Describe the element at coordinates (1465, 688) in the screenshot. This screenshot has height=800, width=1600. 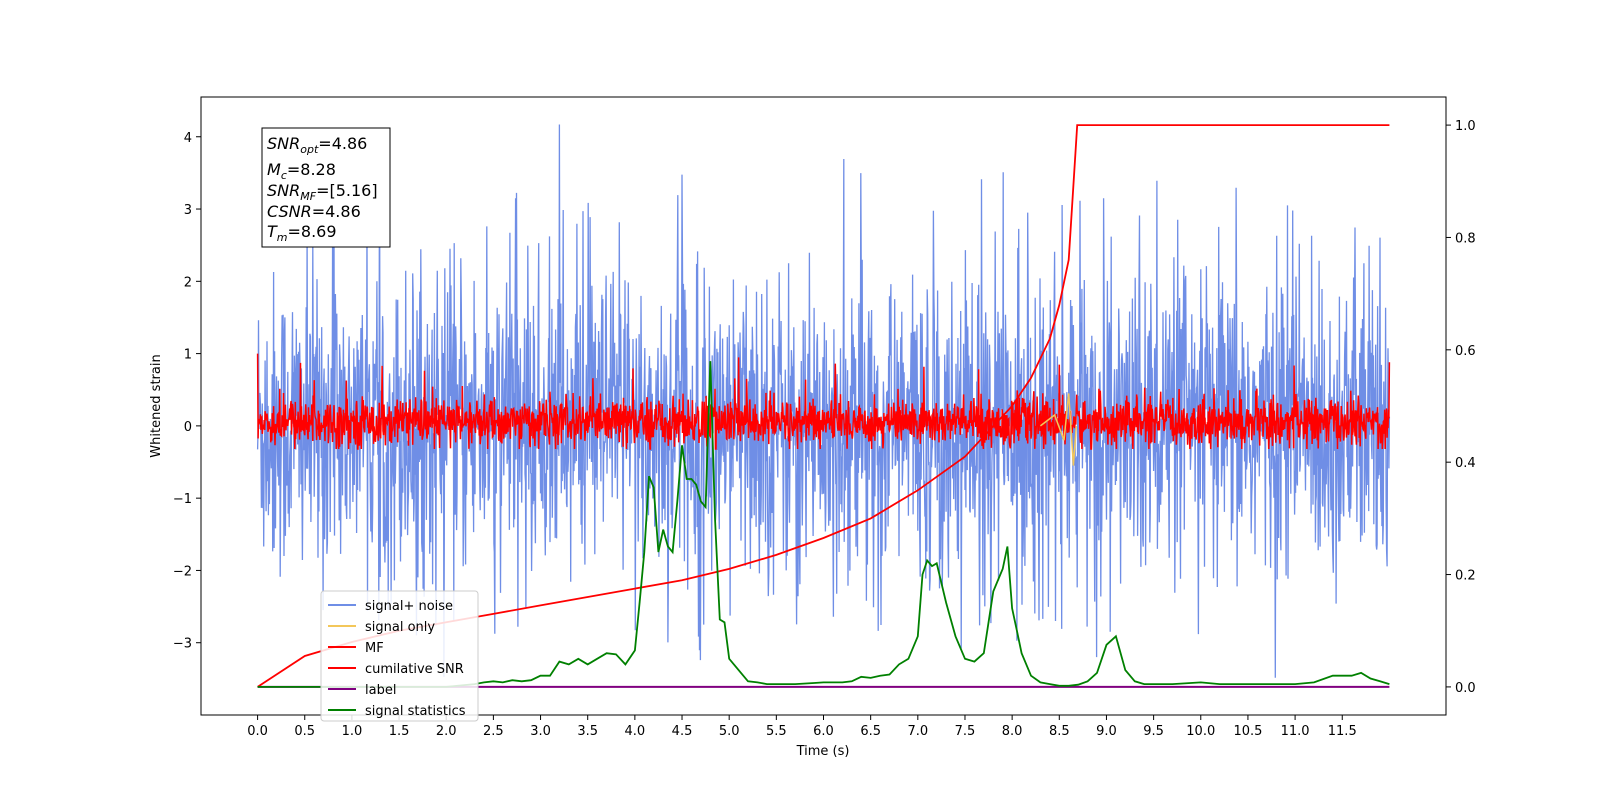
I see `y2-tick-label: 0.0` at that location.